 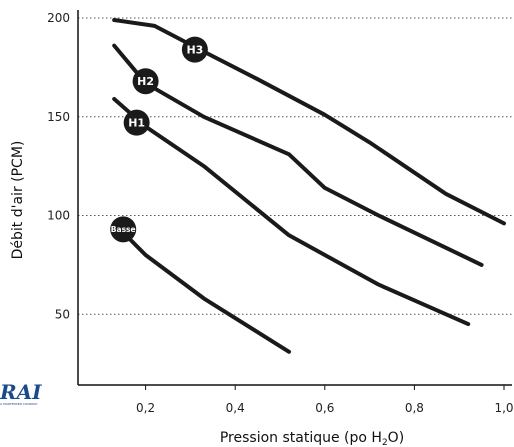 I want to click on logo-tagline: A MORTENSEN COMPANY, so click(x=19, y=404).